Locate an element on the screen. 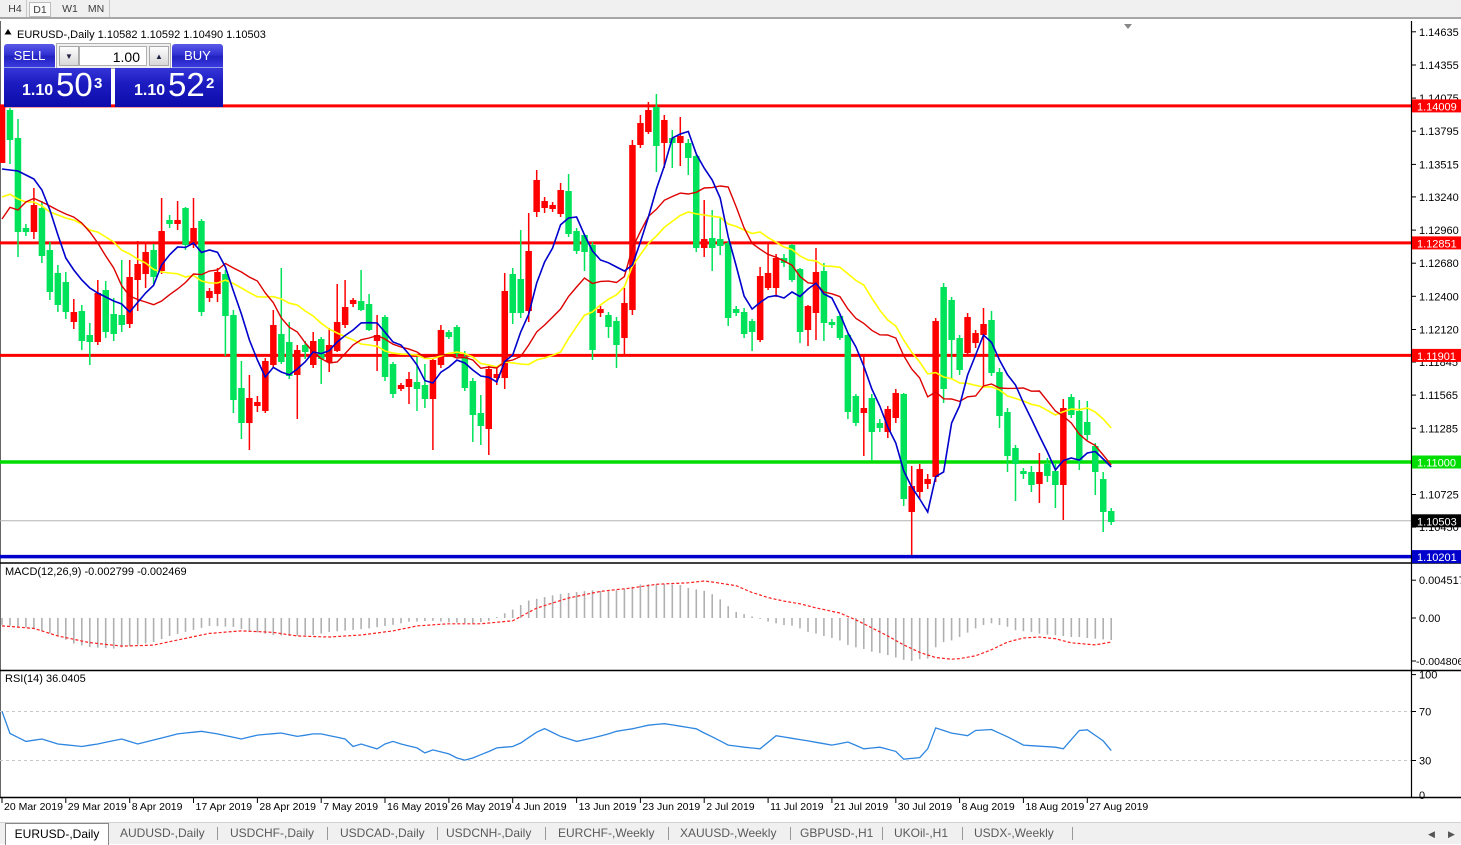  svg-text: 1.12400 is located at coordinates (1439, 297).